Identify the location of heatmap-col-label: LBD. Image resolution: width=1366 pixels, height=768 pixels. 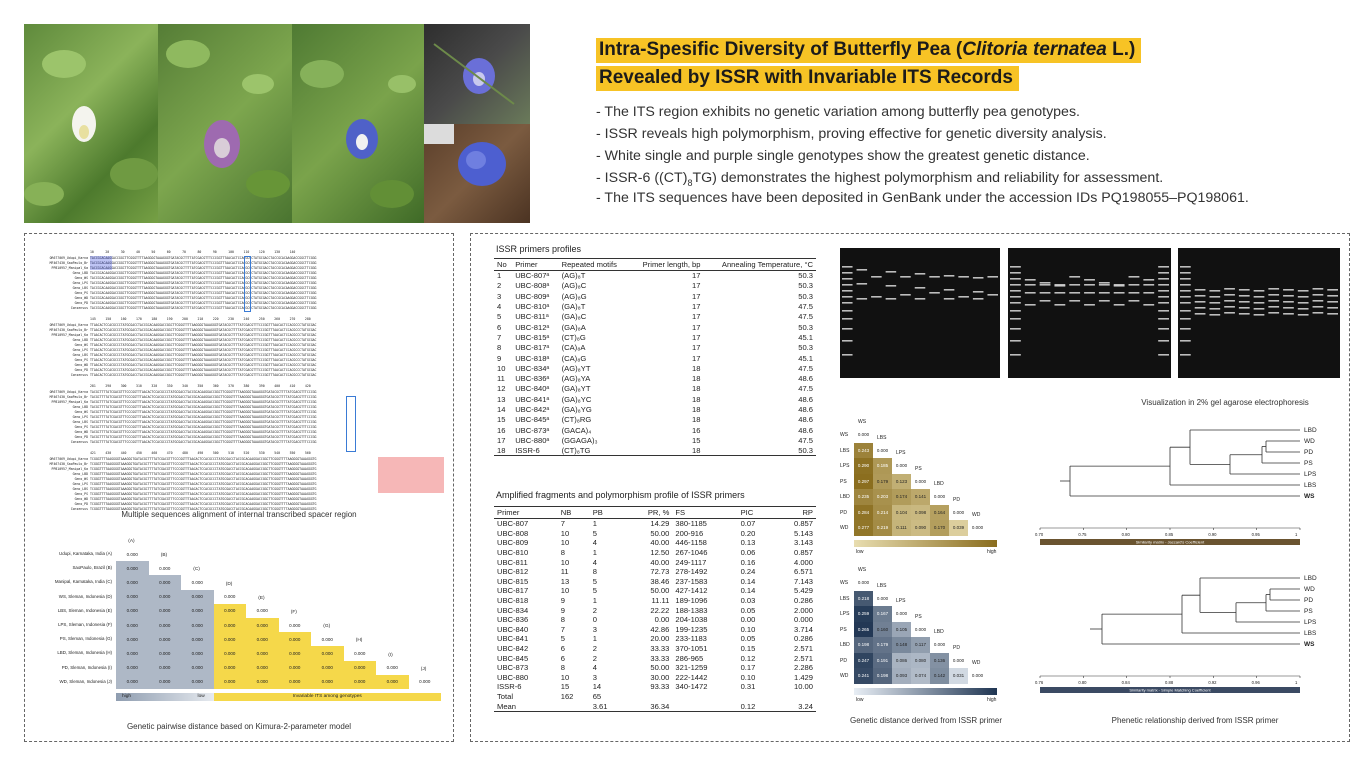
(939, 632).